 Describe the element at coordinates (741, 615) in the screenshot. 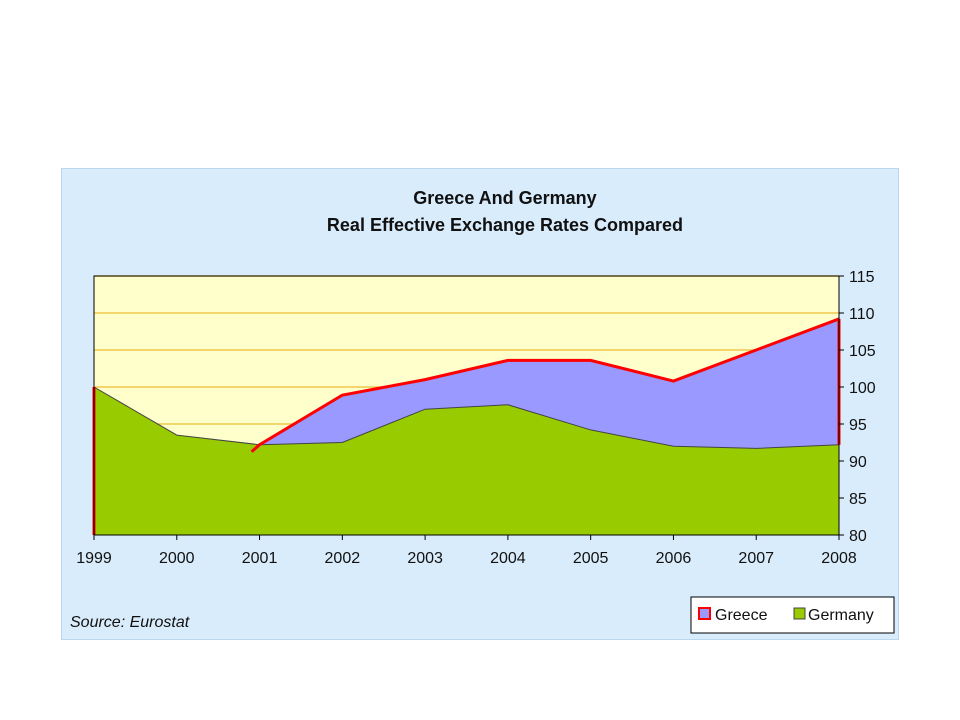

I see `legend-label-greece: Greece` at that location.